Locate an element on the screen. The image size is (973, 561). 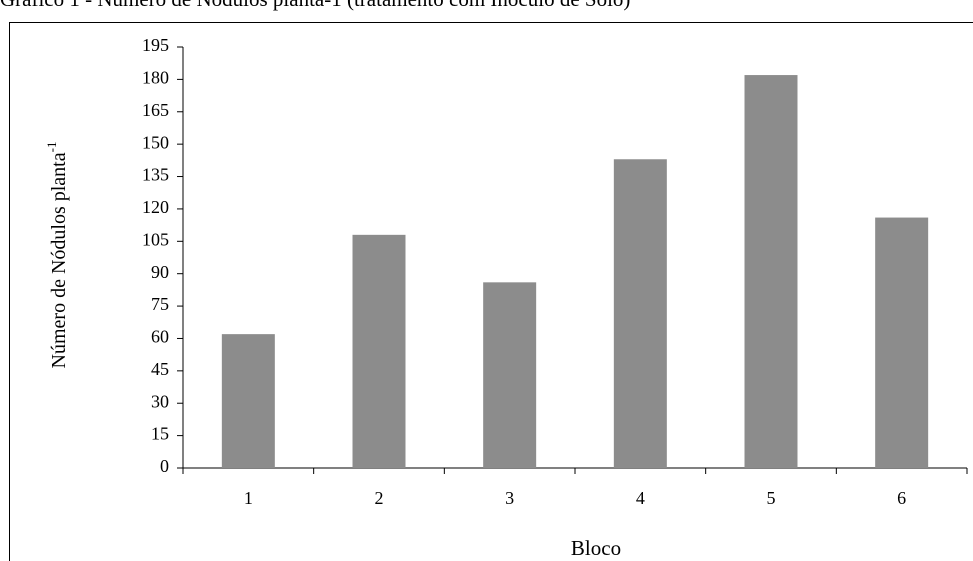
y-tick-label: 45 is located at coordinates (160, 369).